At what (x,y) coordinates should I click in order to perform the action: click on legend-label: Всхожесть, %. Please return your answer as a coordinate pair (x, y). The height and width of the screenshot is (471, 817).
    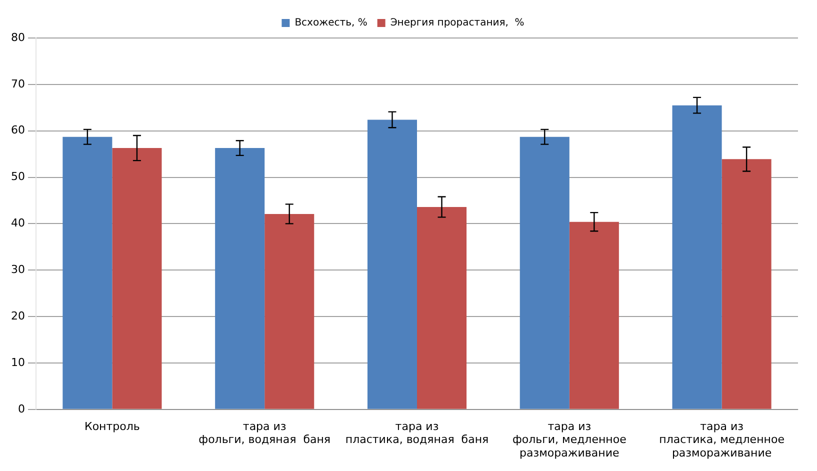
    Looking at the image, I should click on (331, 23).